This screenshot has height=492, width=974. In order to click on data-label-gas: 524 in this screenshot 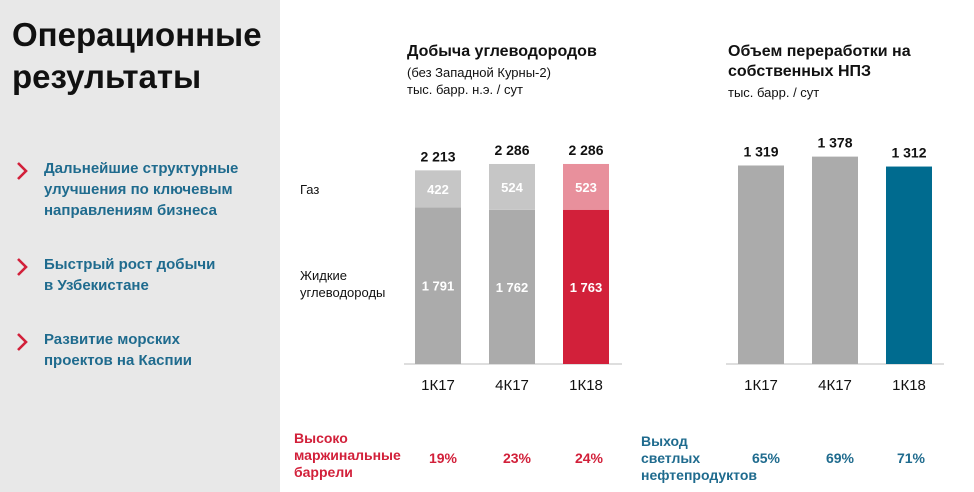, I will do `click(512, 187)`.